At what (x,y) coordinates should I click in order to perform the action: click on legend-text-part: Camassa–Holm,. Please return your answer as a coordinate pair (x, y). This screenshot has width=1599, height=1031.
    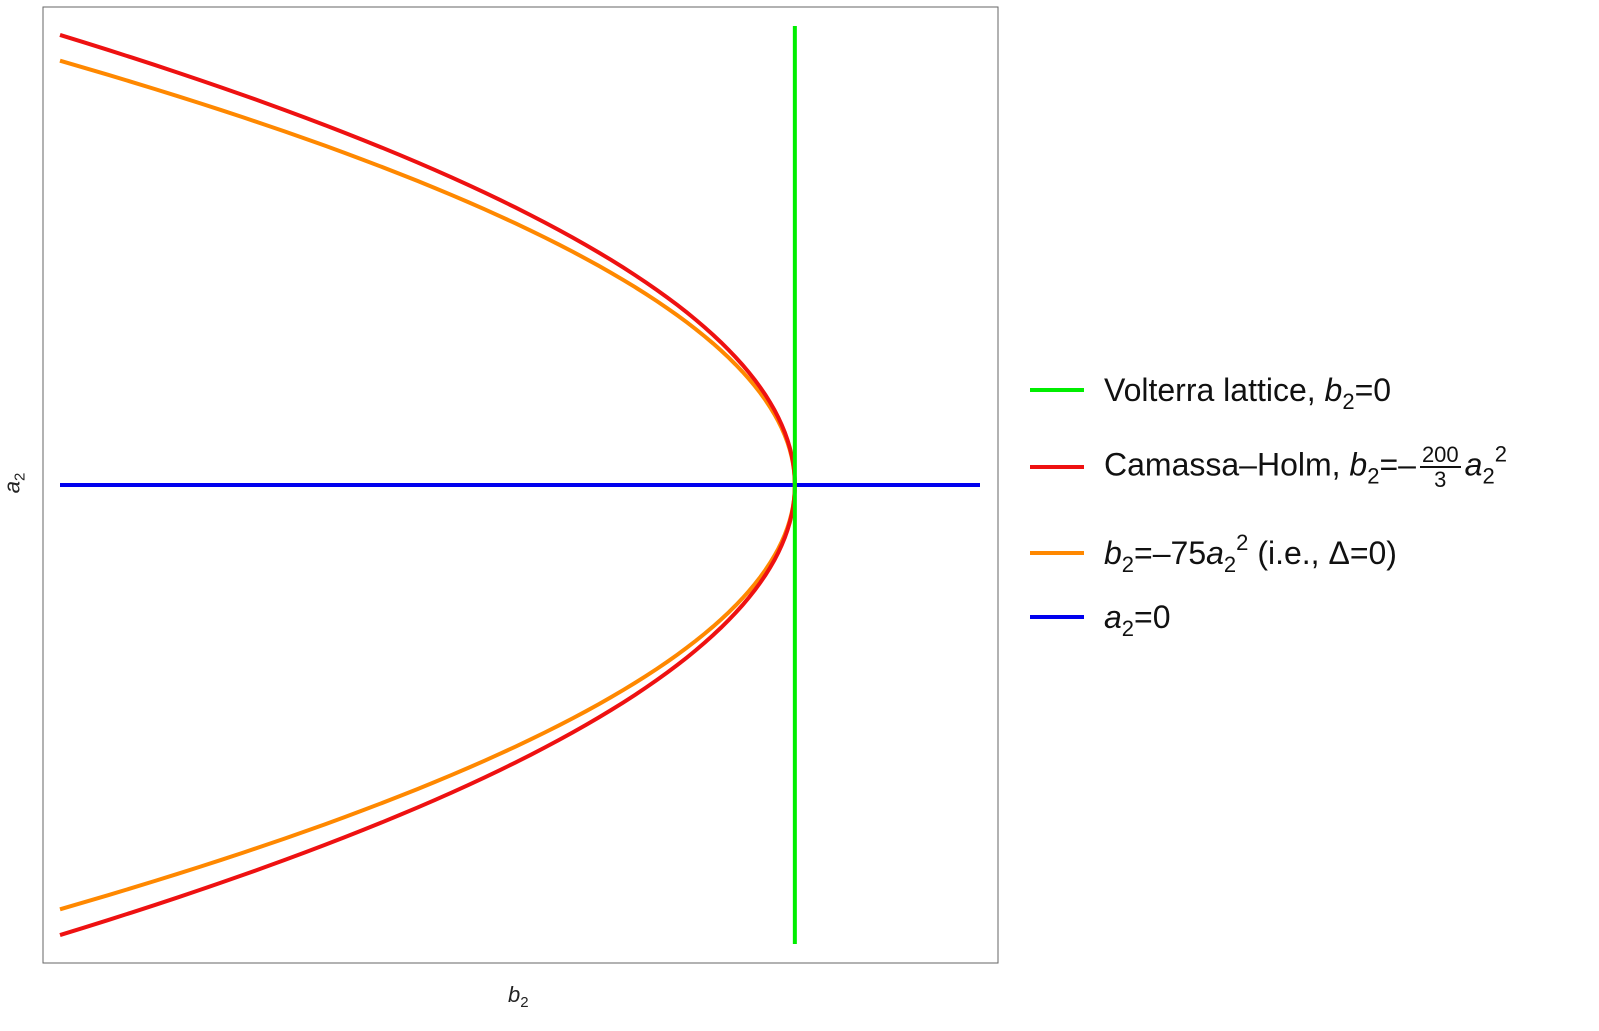
    Looking at the image, I should click on (1227, 464).